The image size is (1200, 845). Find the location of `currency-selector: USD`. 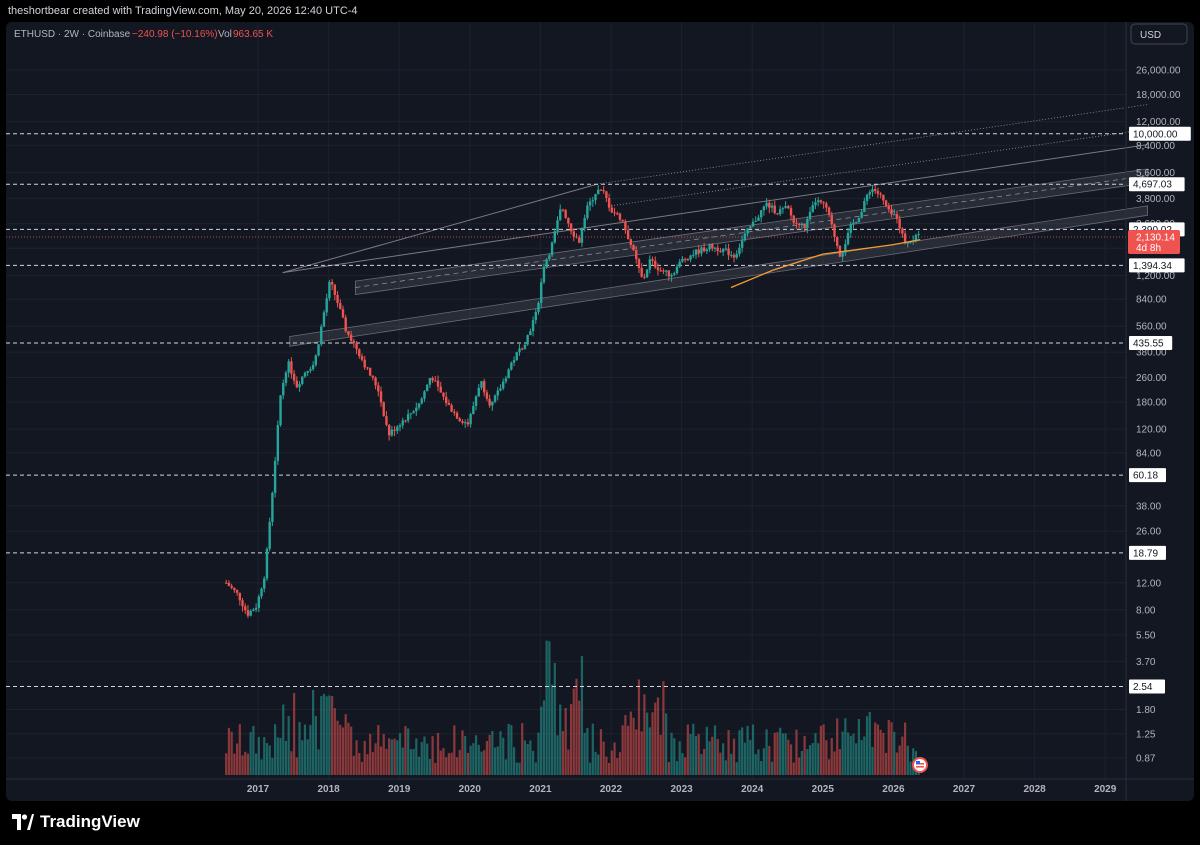

currency-selector: USD is located at coordinates (1159, 34).